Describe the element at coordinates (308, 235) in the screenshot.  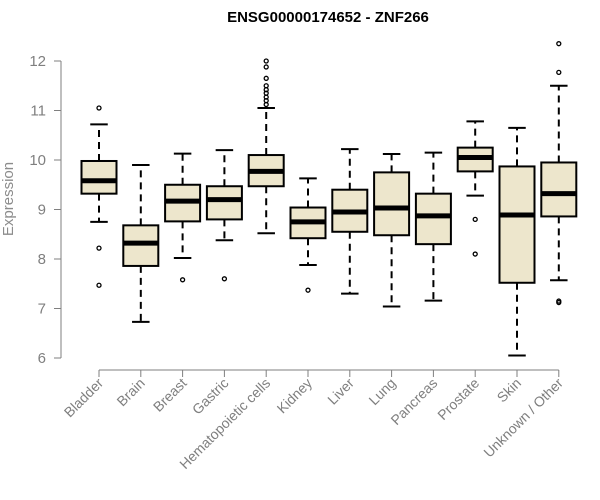
I see `box-kidney` at that location.